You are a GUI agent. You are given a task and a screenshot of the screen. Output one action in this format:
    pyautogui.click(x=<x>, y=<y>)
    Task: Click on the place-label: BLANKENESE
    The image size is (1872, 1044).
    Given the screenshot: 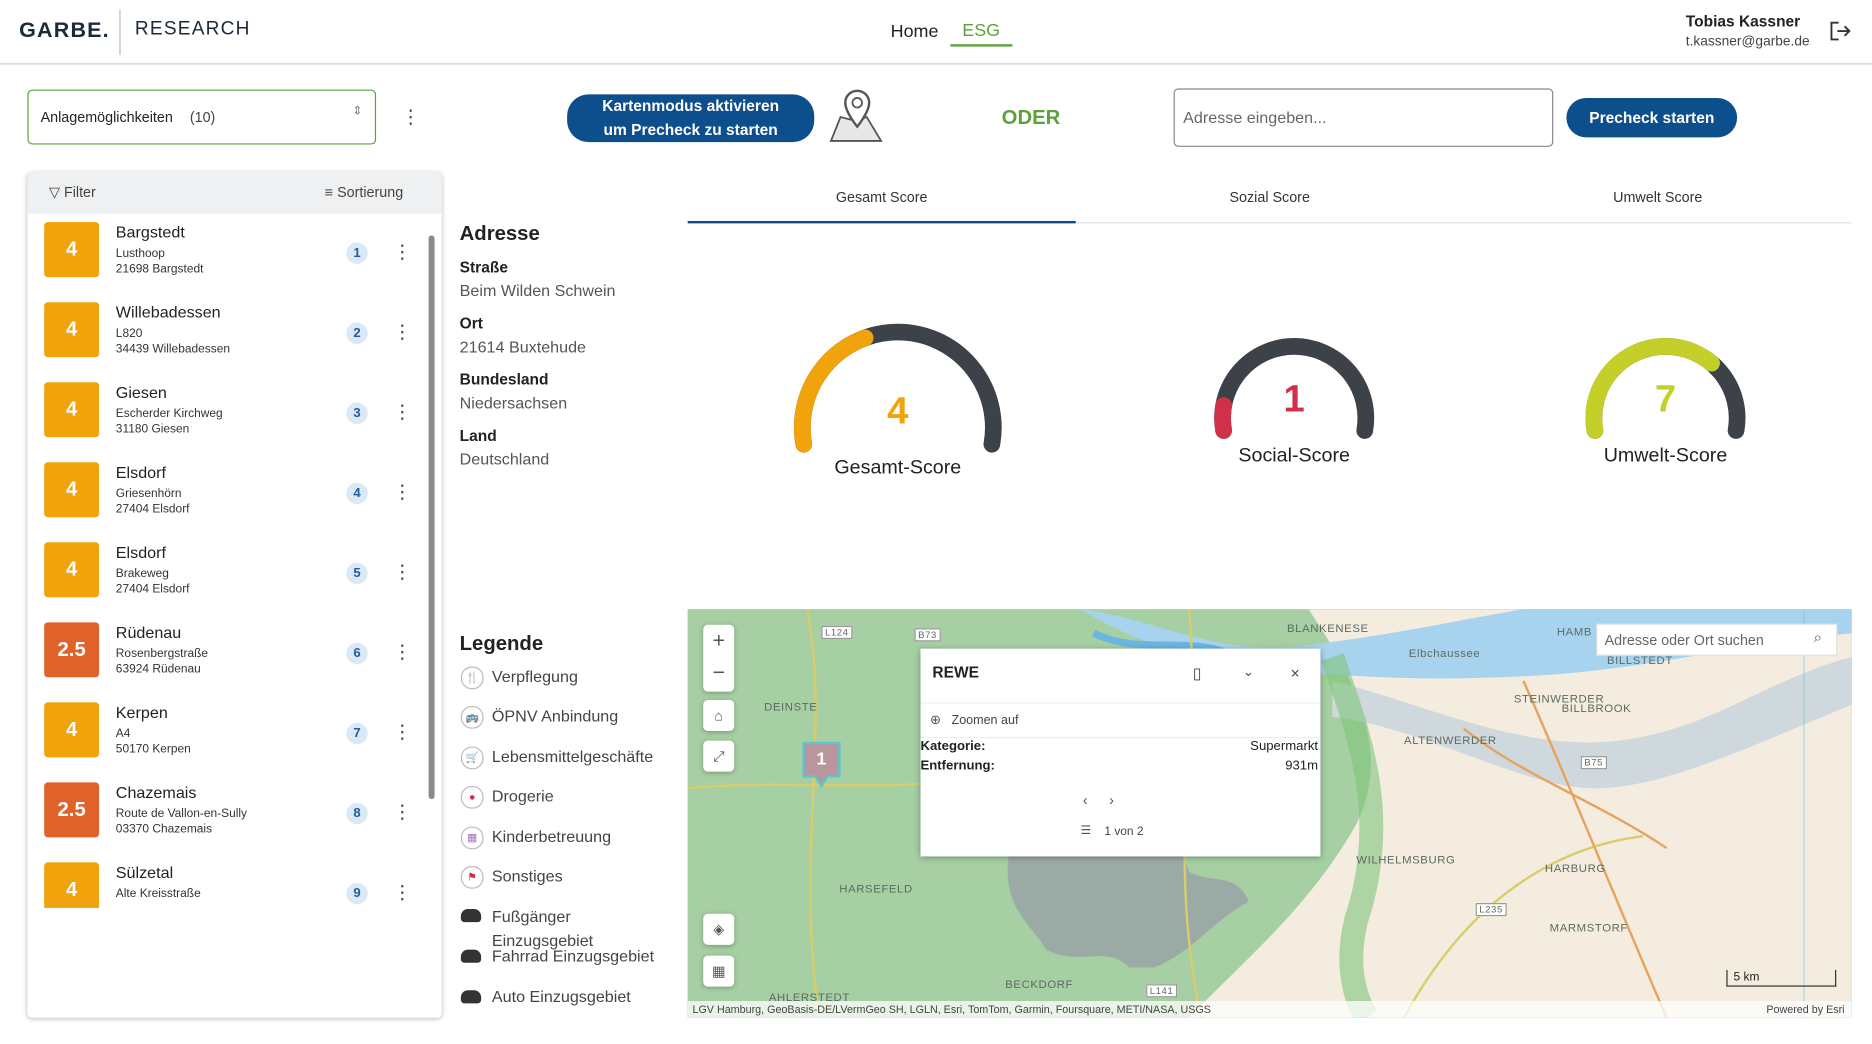 What is the action you would take?
    pyautogui.click(x=1328, y=629)
    